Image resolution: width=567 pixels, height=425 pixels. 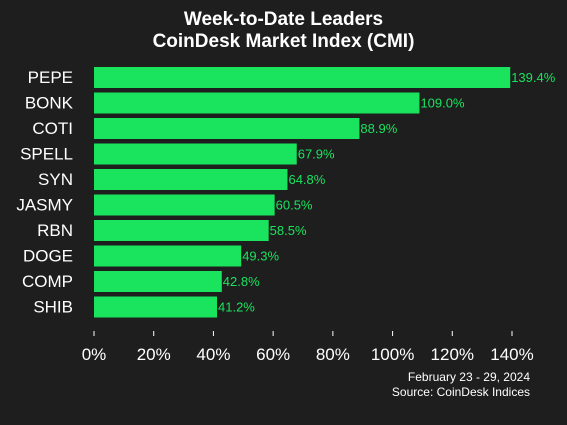 What do you see at coordinates (333, 354) in the screenshot?
I see `x-tick-label: 80%` at bounding box center [333, 354].